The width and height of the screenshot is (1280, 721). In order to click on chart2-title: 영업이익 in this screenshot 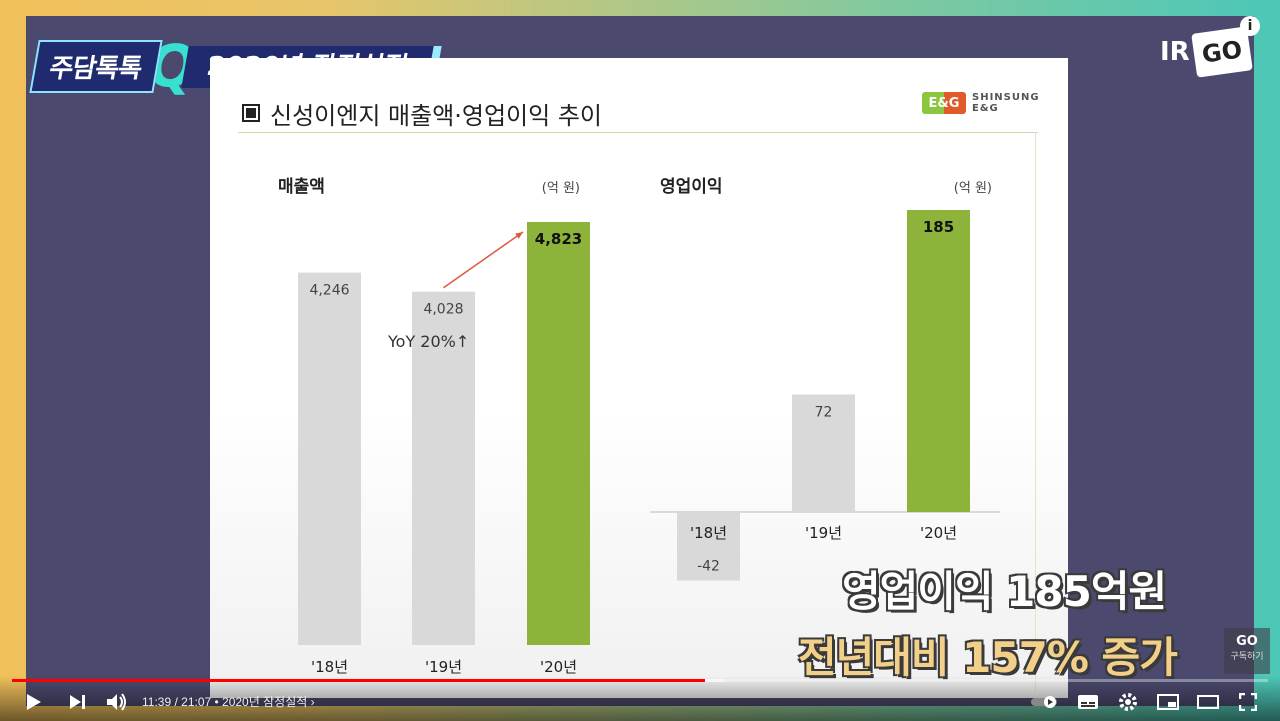, I will do `click(691, 187)`.